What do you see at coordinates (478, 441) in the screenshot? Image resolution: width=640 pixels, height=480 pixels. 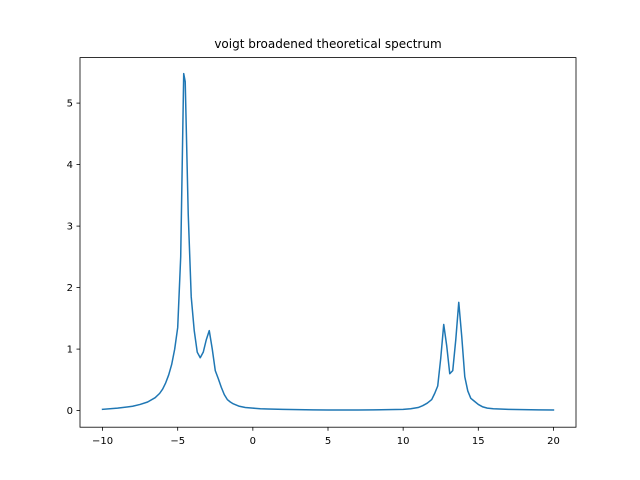 I see `x-tick-label: 15` at bounding box center [478, 441].